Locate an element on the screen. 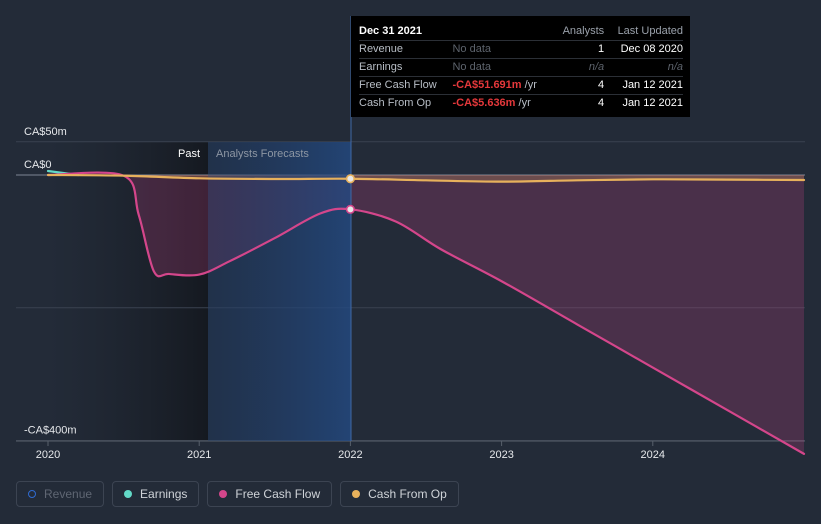 This screenshot has width=821, height=524. cash-from-op-point is located at coordinates (350, 179).